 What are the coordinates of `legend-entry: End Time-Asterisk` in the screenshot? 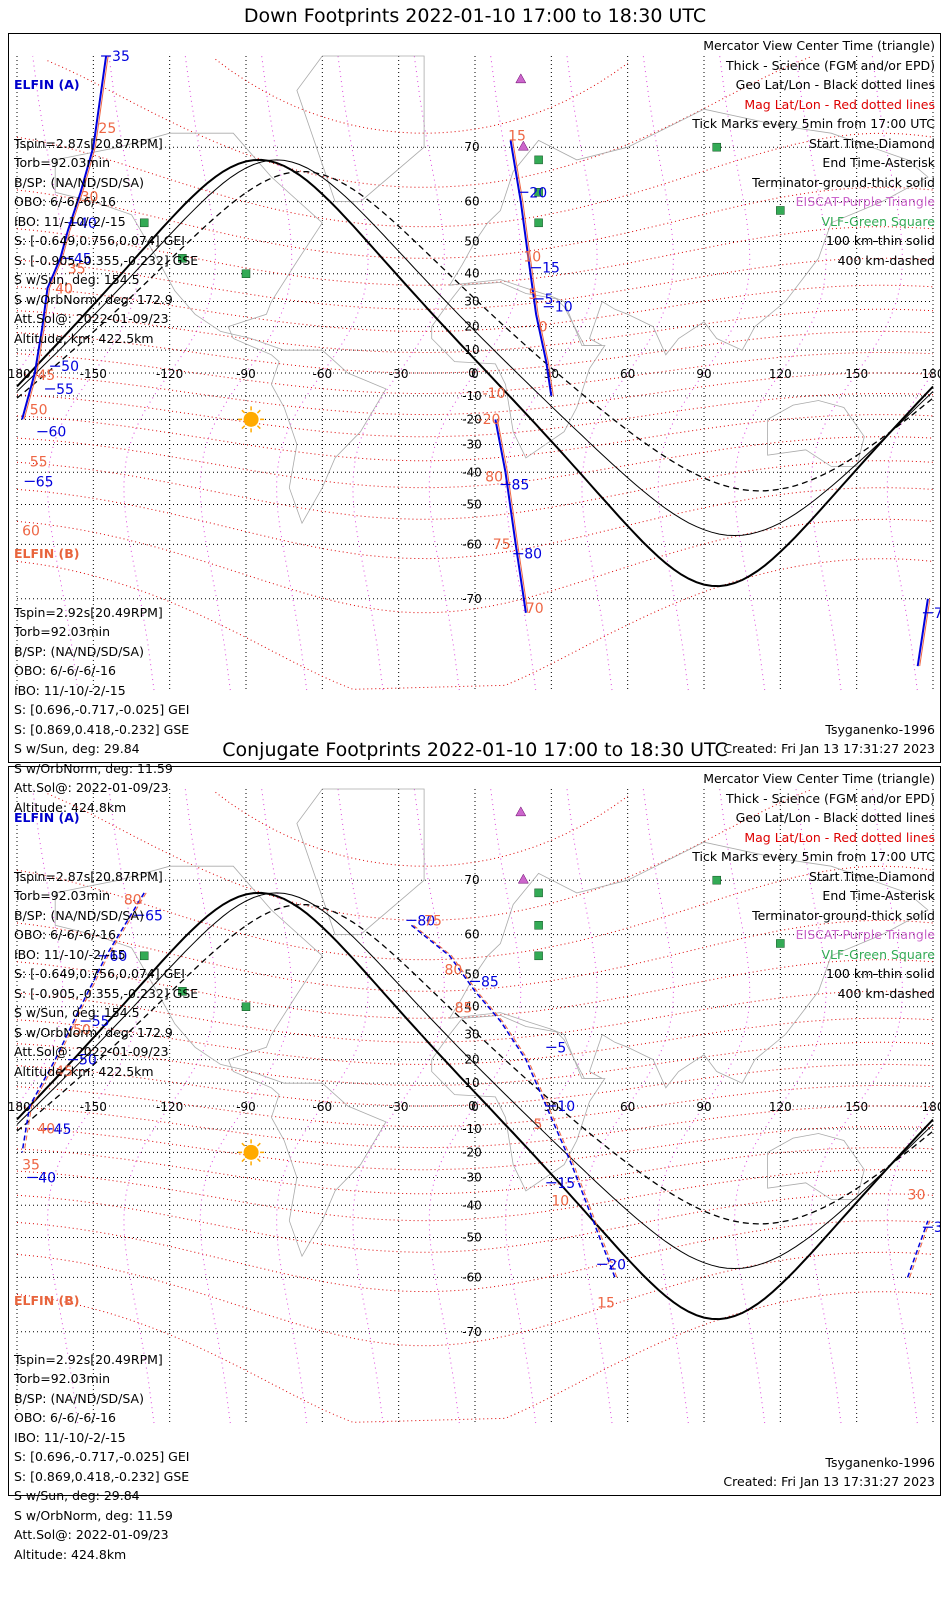 It's located at (878, 895).